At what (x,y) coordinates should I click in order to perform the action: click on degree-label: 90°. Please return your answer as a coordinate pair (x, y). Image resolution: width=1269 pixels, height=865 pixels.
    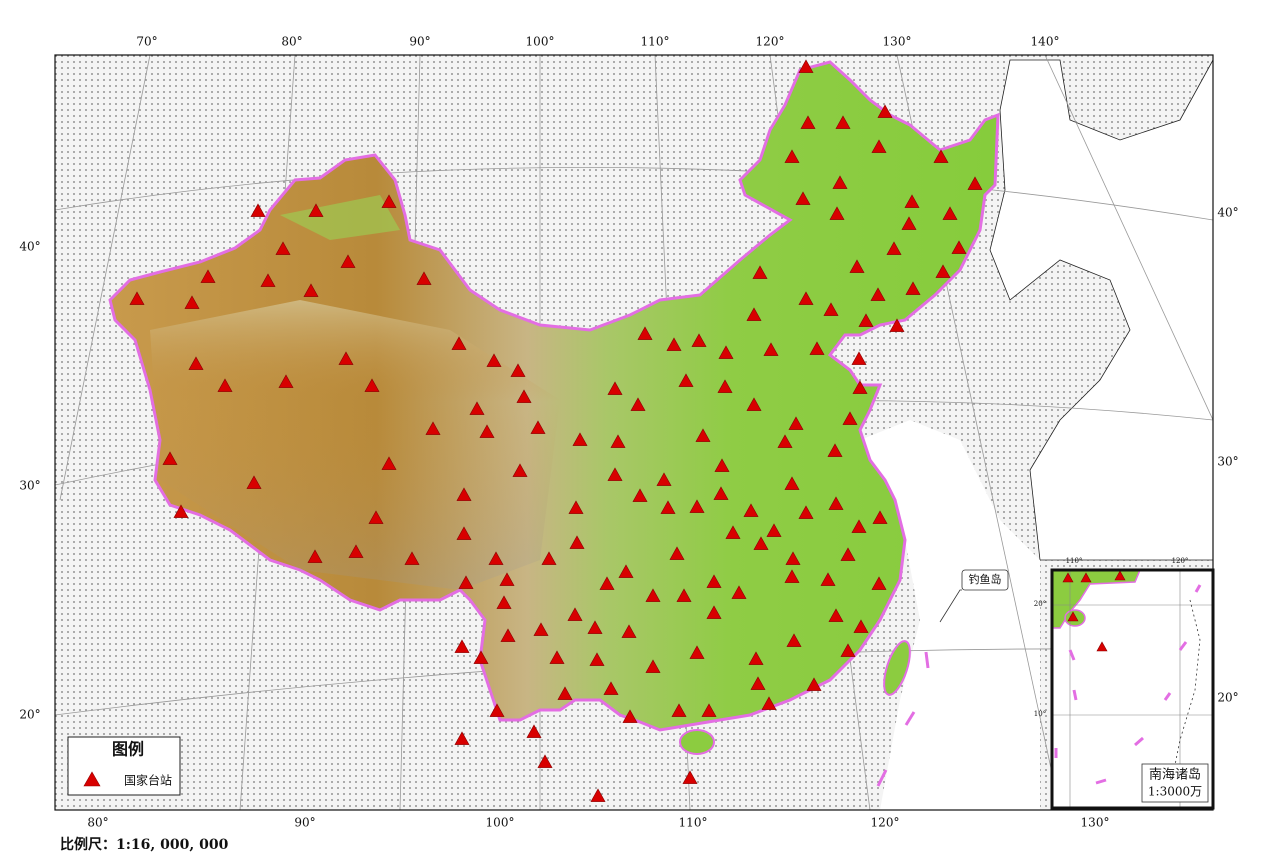
    Looking at the image, I should click on (419, 42).